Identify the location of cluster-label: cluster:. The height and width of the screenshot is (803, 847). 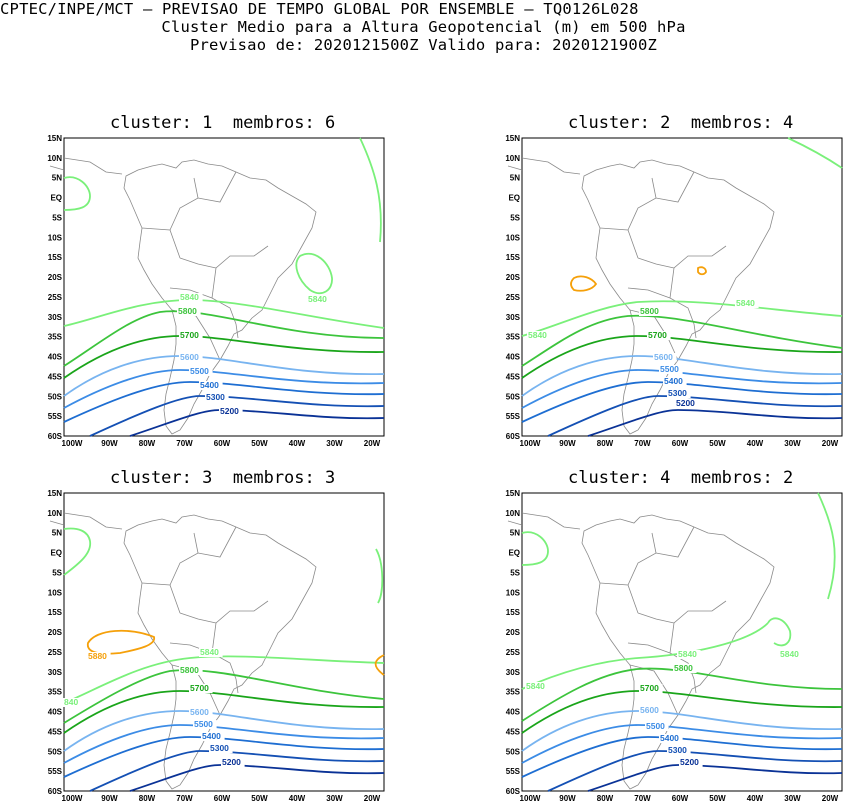
(609, 123).